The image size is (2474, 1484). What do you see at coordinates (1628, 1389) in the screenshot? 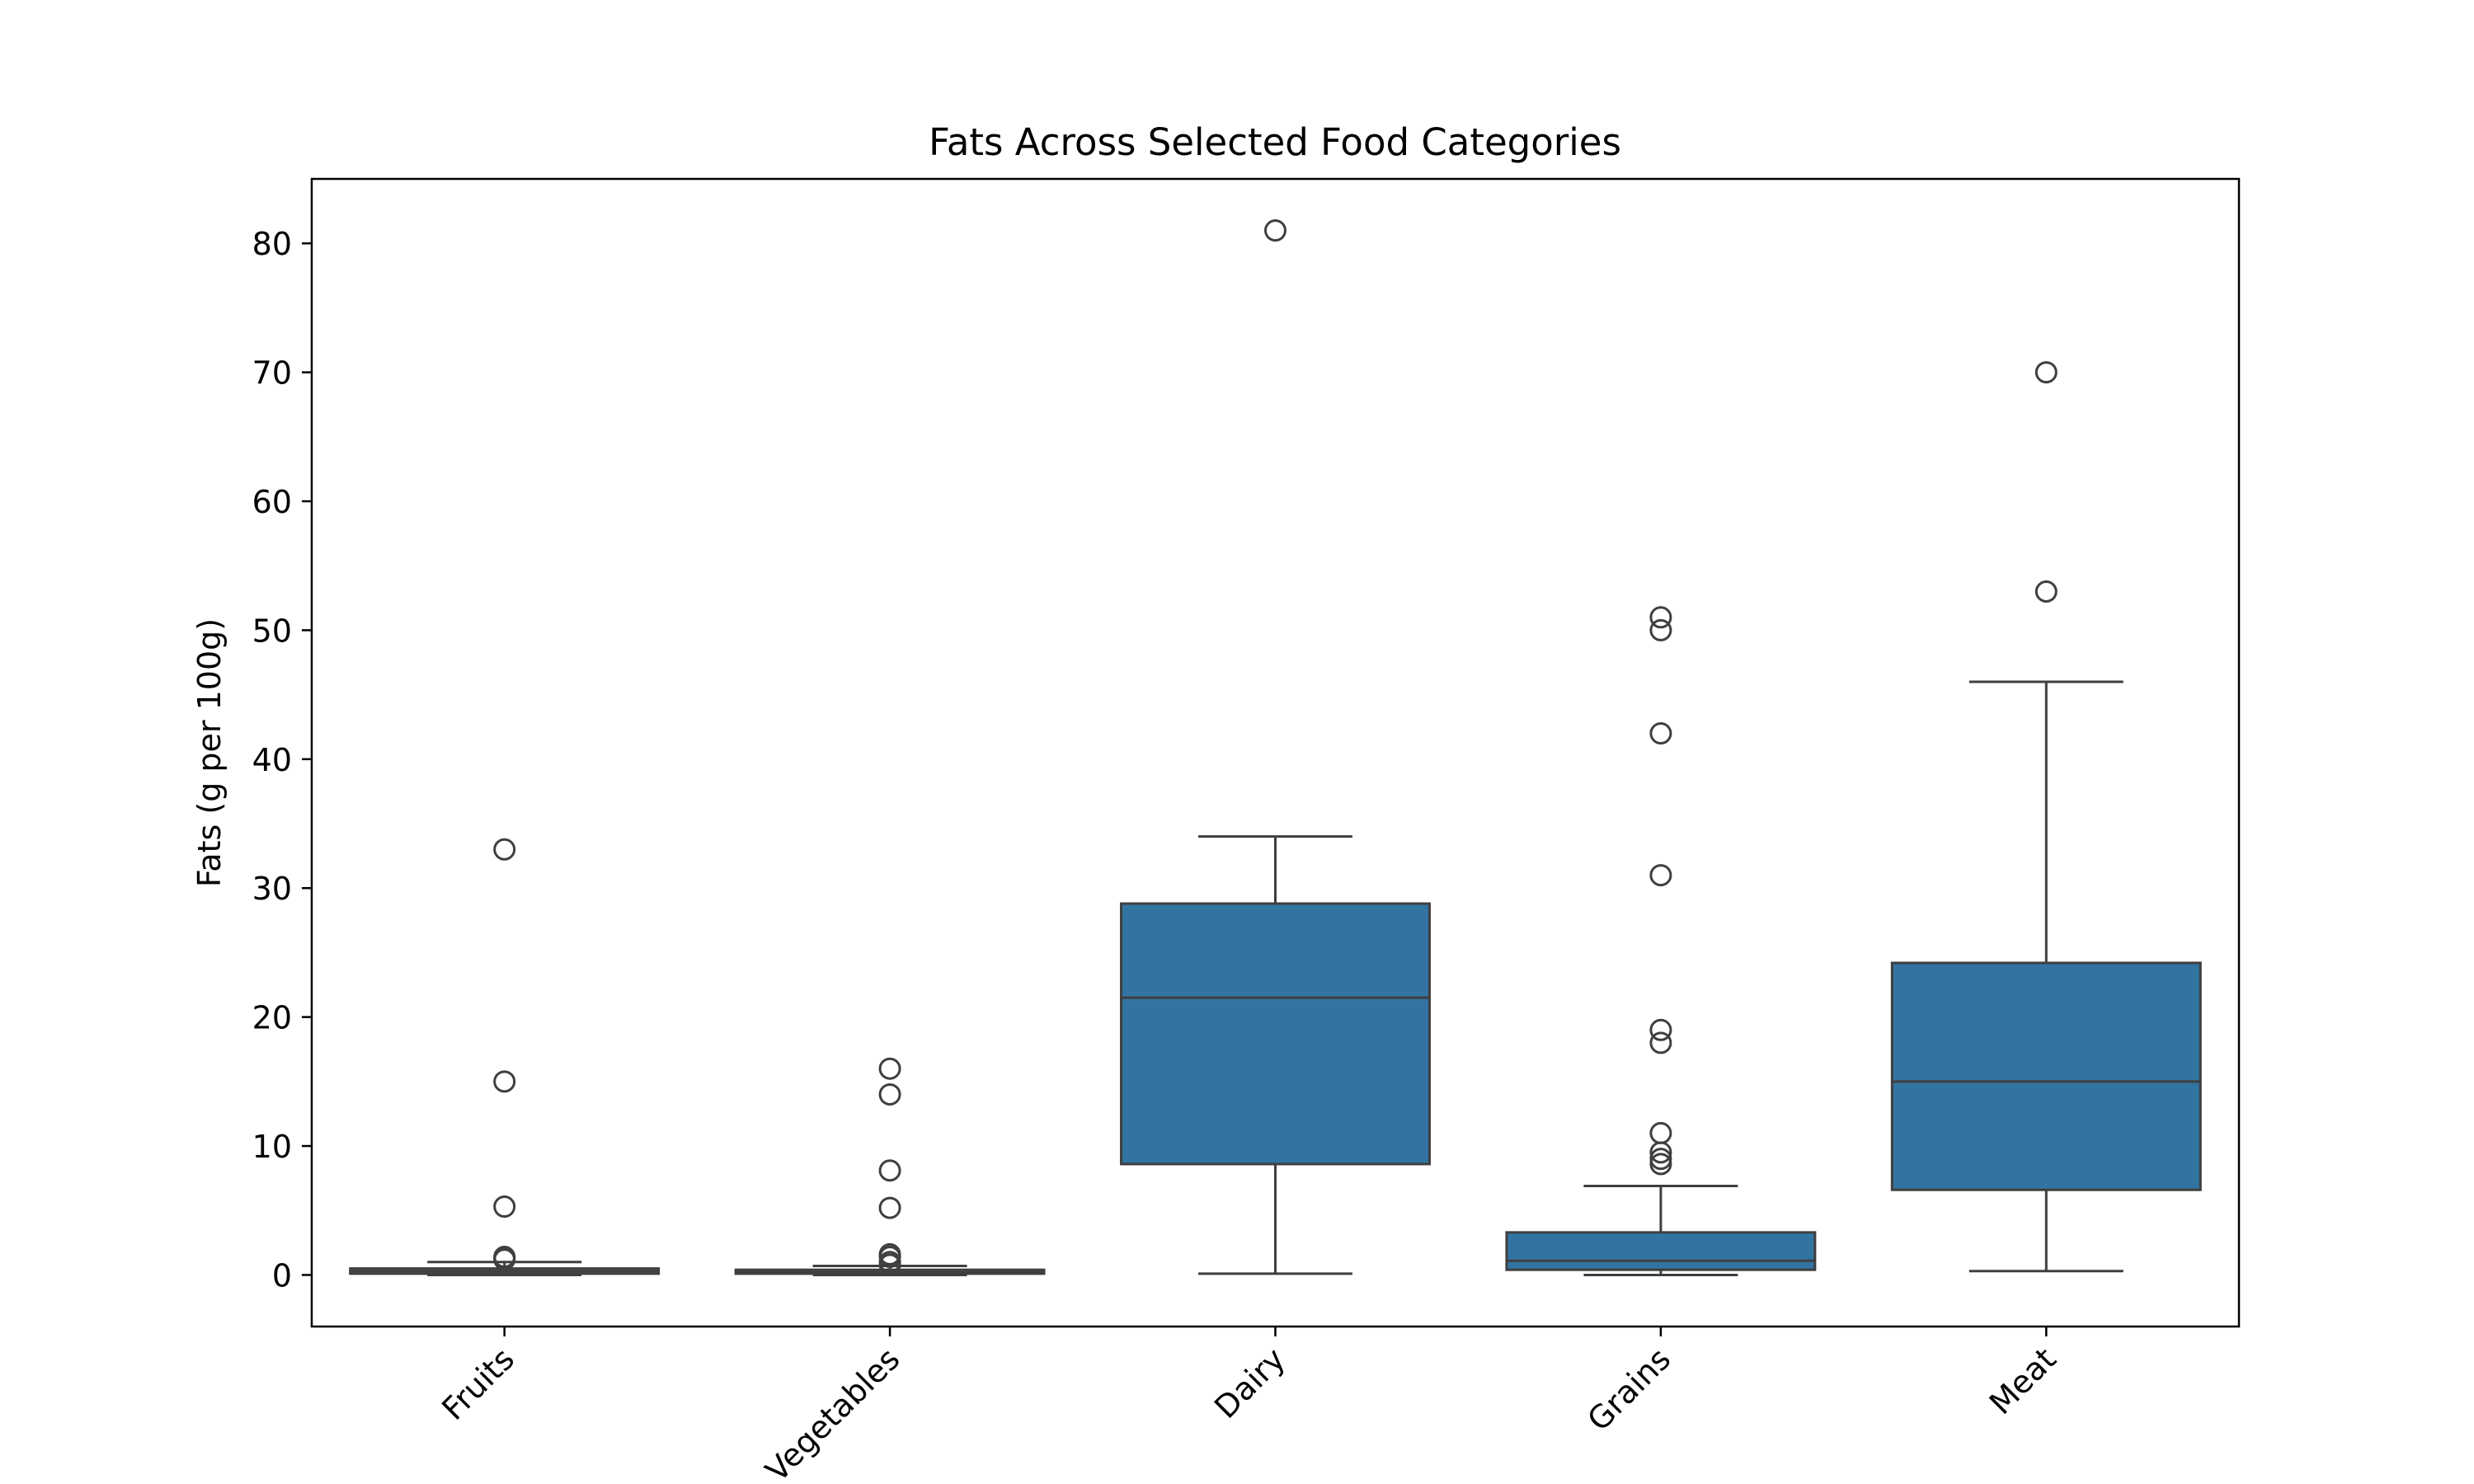
I see `x-tick-label: Grains` at bounding box center [1628, 1389].